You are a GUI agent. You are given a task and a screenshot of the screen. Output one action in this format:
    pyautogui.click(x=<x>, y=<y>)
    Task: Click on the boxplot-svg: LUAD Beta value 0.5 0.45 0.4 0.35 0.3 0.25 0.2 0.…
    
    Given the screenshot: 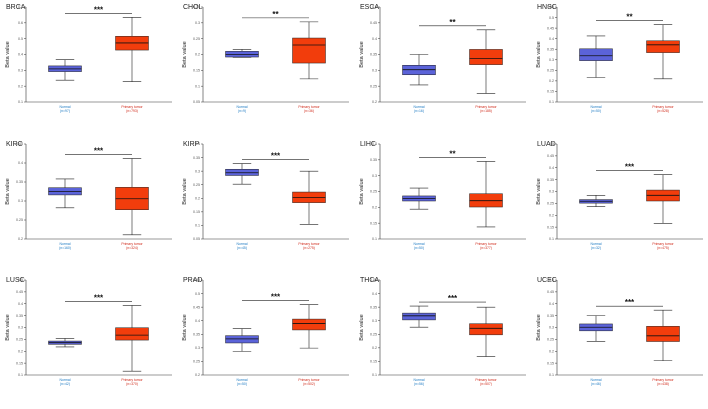 What is the action you would take?
    pyautogui.click(x=619, y=195)
    